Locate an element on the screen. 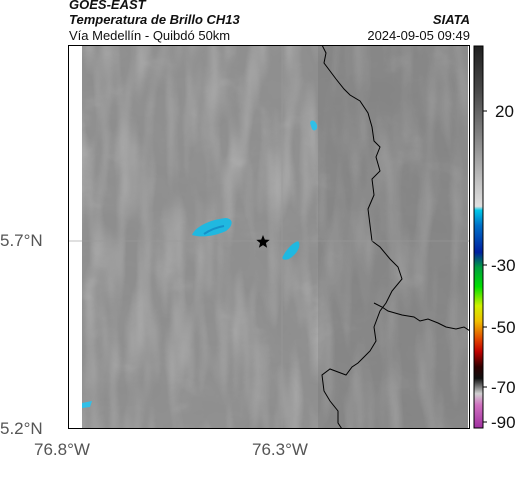 Image resolution: width=526 pixels, height=491 pixels. colorbar-tick-minus70: -70 is located at coordinates (503, 387).